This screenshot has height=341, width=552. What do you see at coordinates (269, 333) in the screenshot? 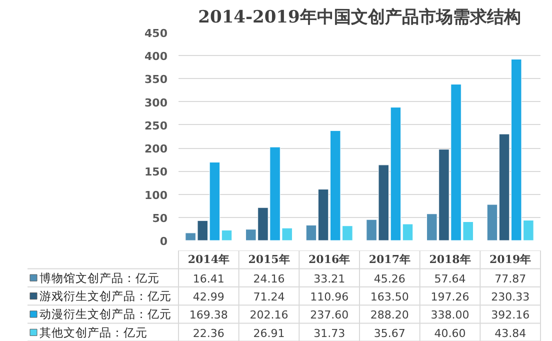
I see `data-label: 26.91` at bounding box center [269, 333].